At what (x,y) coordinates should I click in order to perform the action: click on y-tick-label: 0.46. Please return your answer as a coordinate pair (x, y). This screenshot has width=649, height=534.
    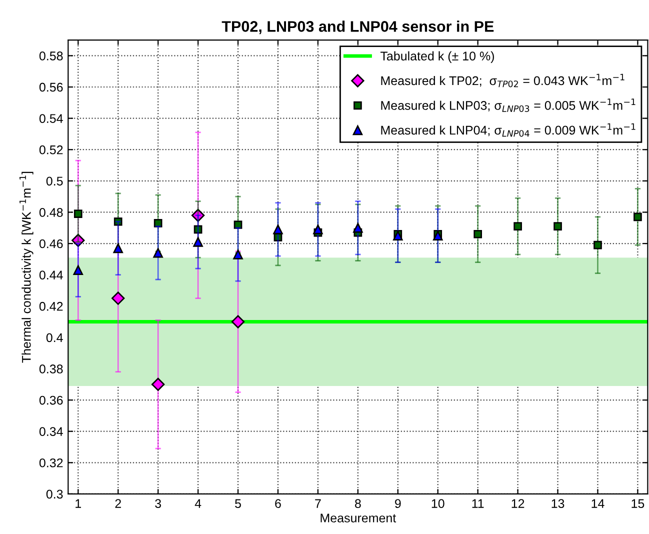
    Looking at the image, I should click on (51, 243).